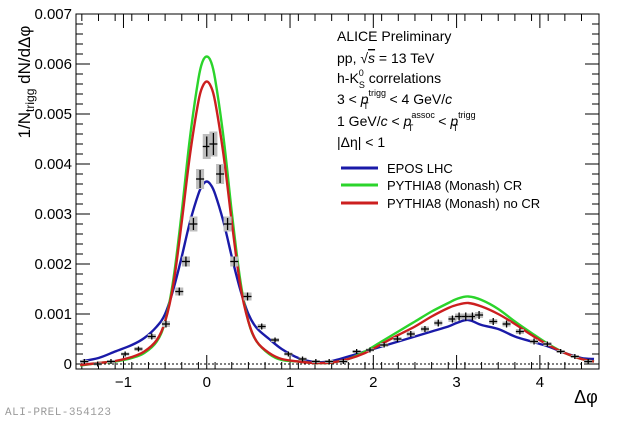 The width and height of the screenshot is (620, 423). Describe the element at coordinates (349, 99) in the screenshot. I see `annotation-trigger-pre: 3 <` at that location.